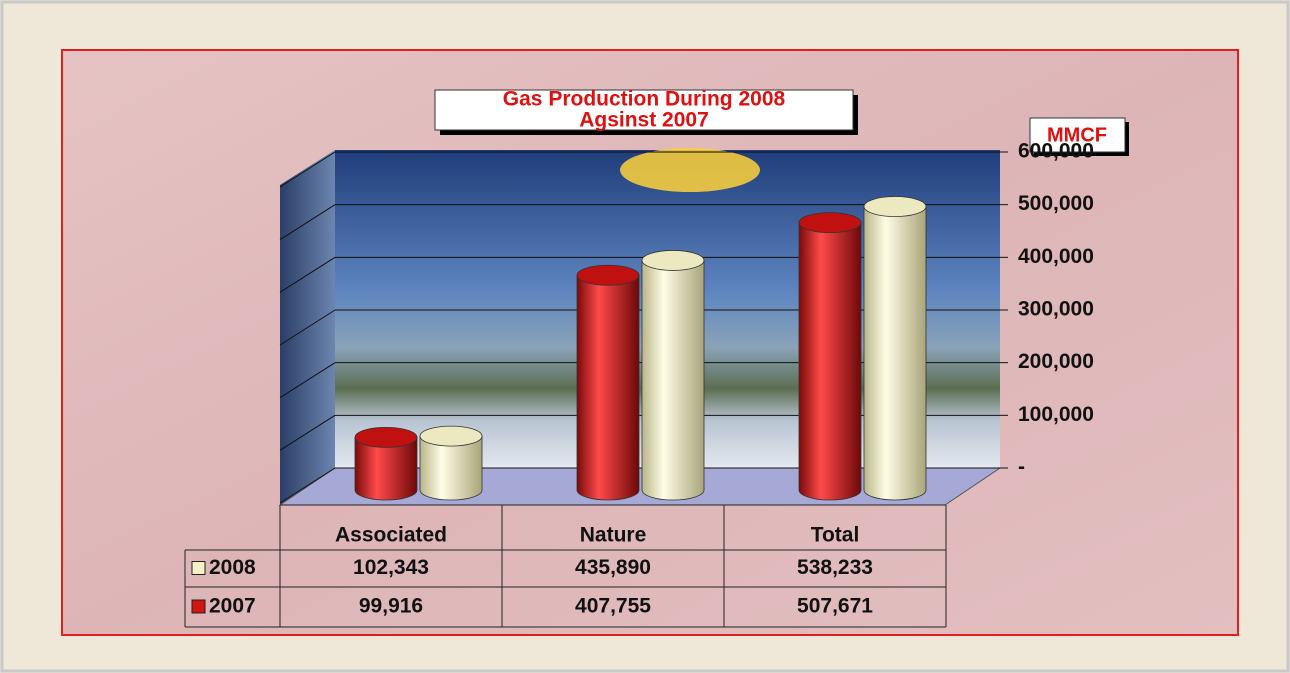 The image size is (1290, 673). Describe the element at coordinates (391, 606) in the screenshot. I see `table-value: 99,916` at that location.